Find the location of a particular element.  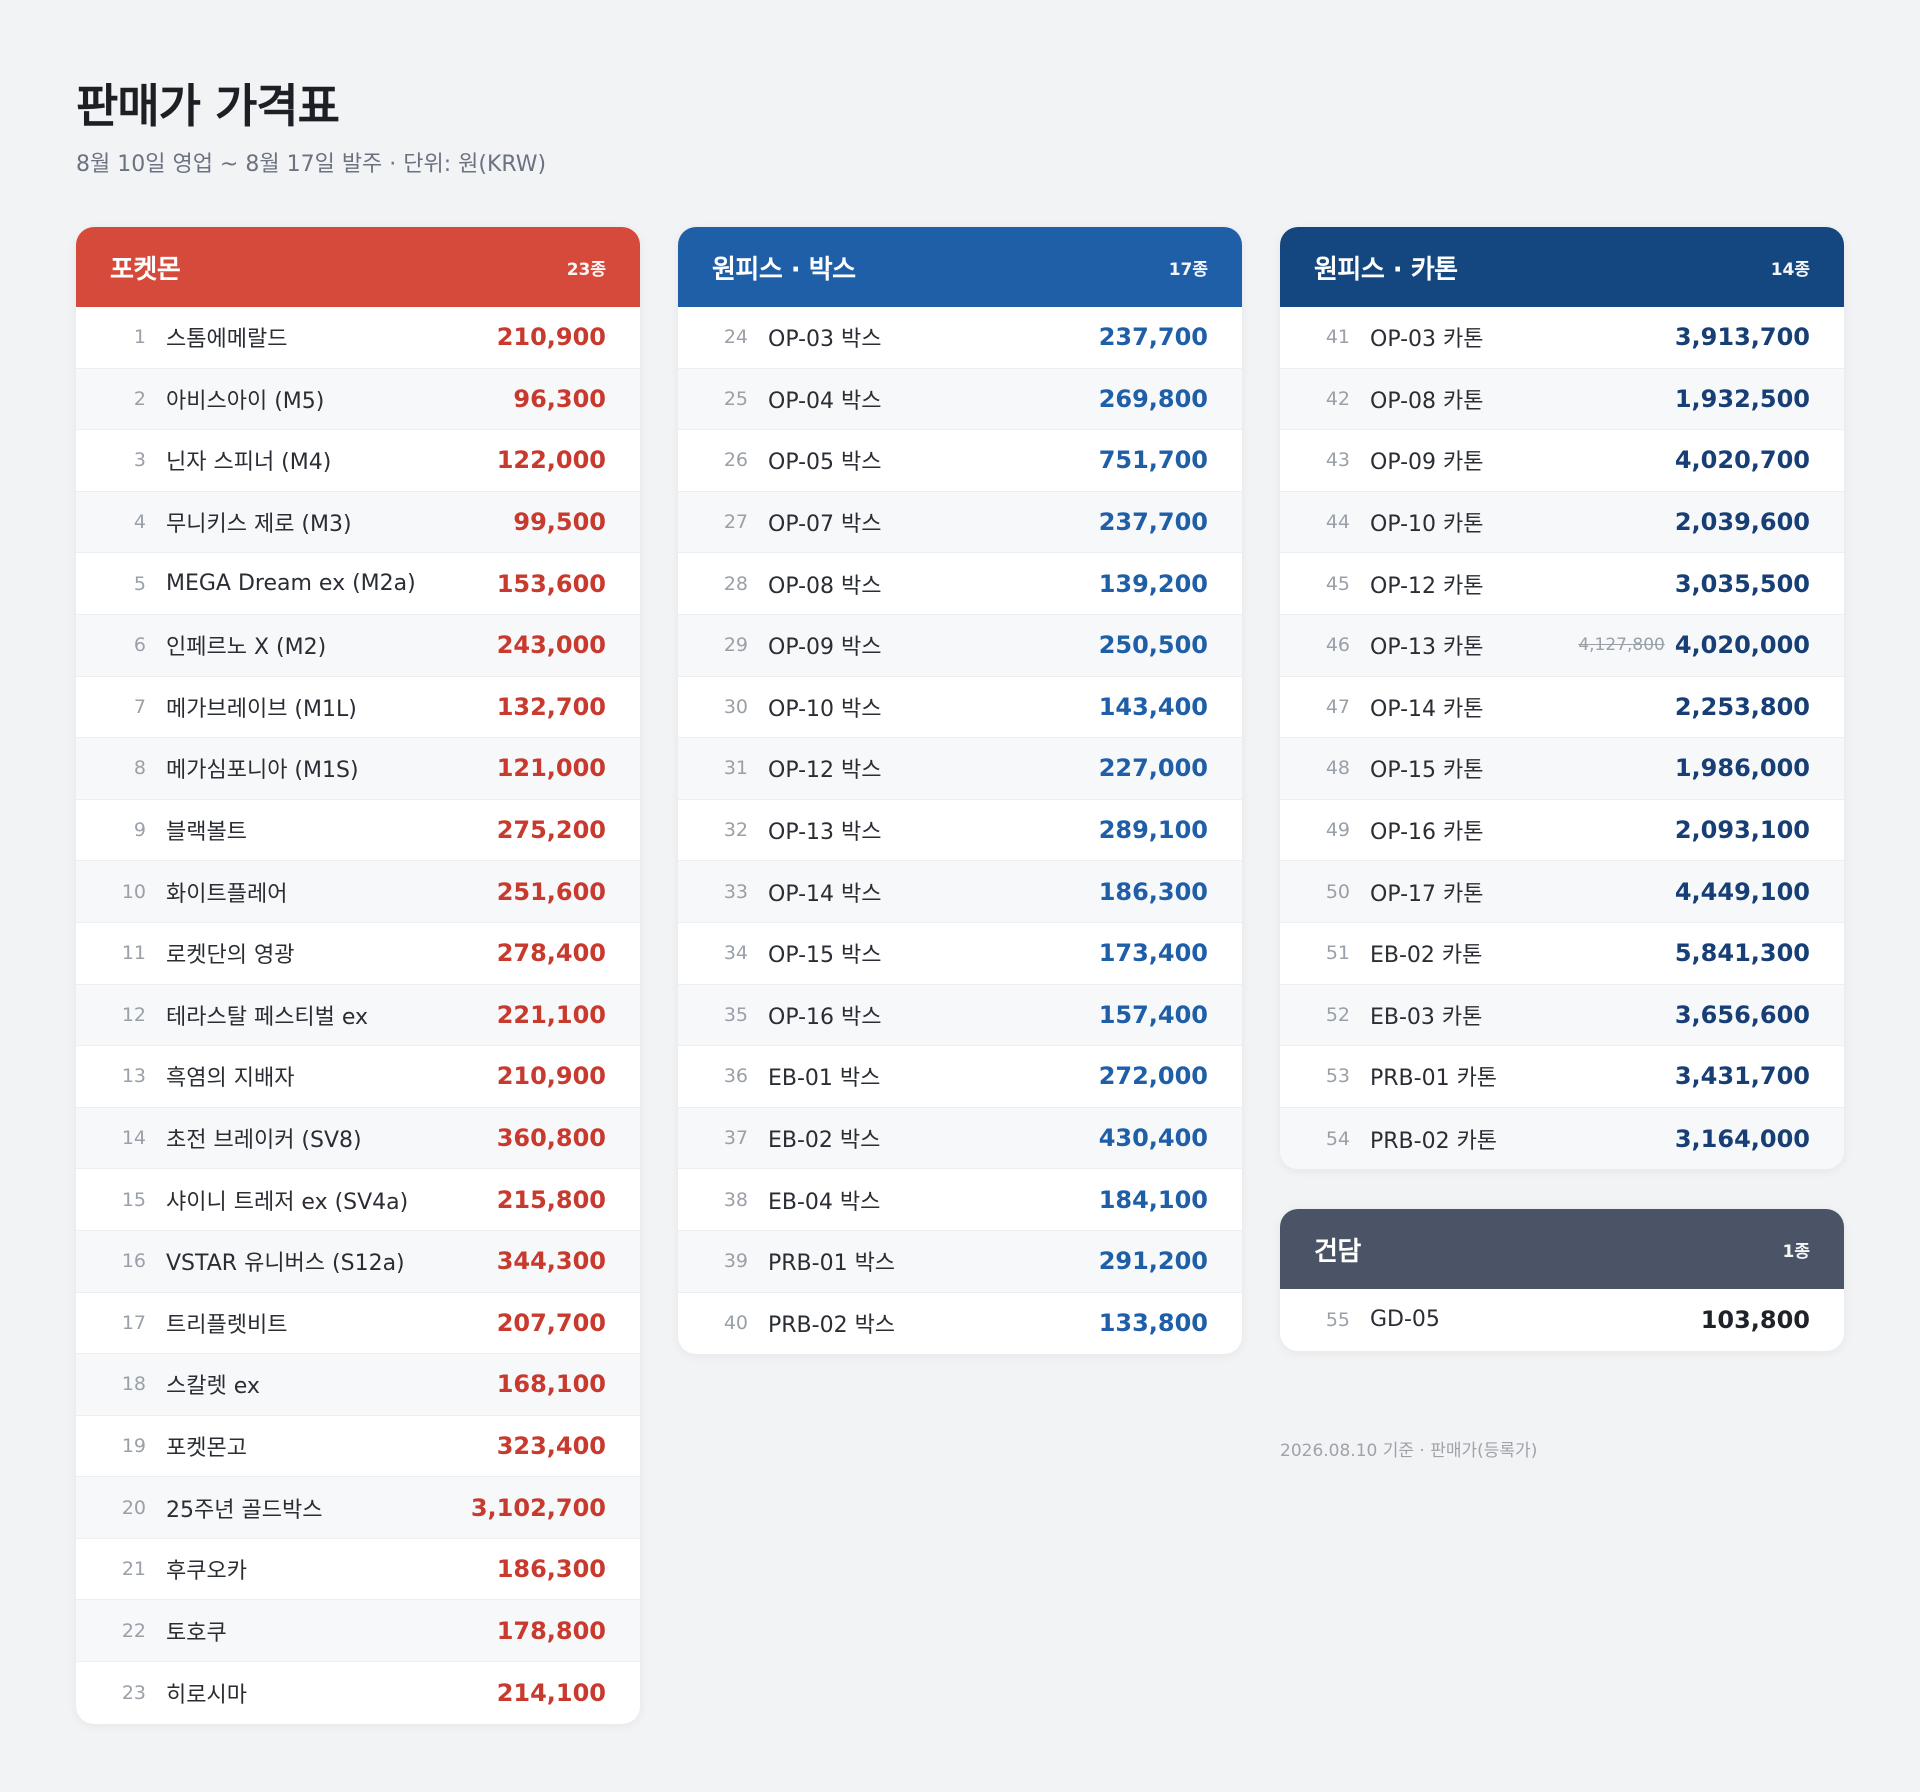

item-name: 초전 브레이커 (SV8) is located at coordinates (264, 1141).